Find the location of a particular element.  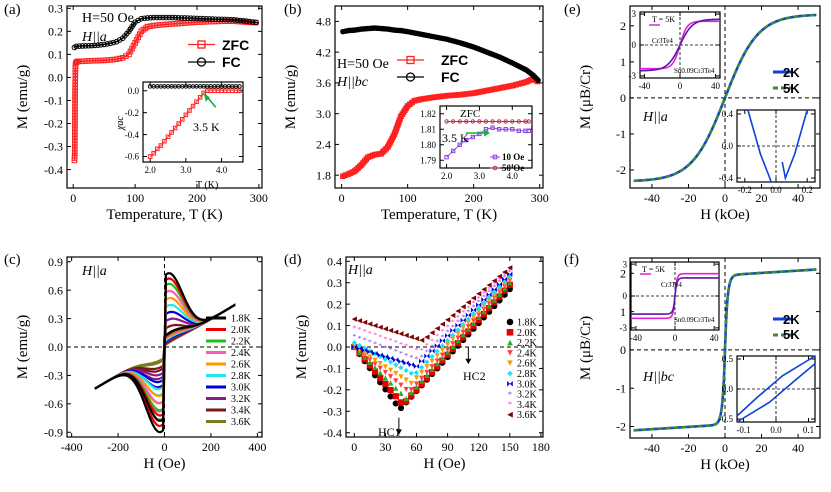

e-inset-bot-axes: -0.2 0.0 0.2 -0.4 0.0 0.4 is located at coordinates (767, 152).